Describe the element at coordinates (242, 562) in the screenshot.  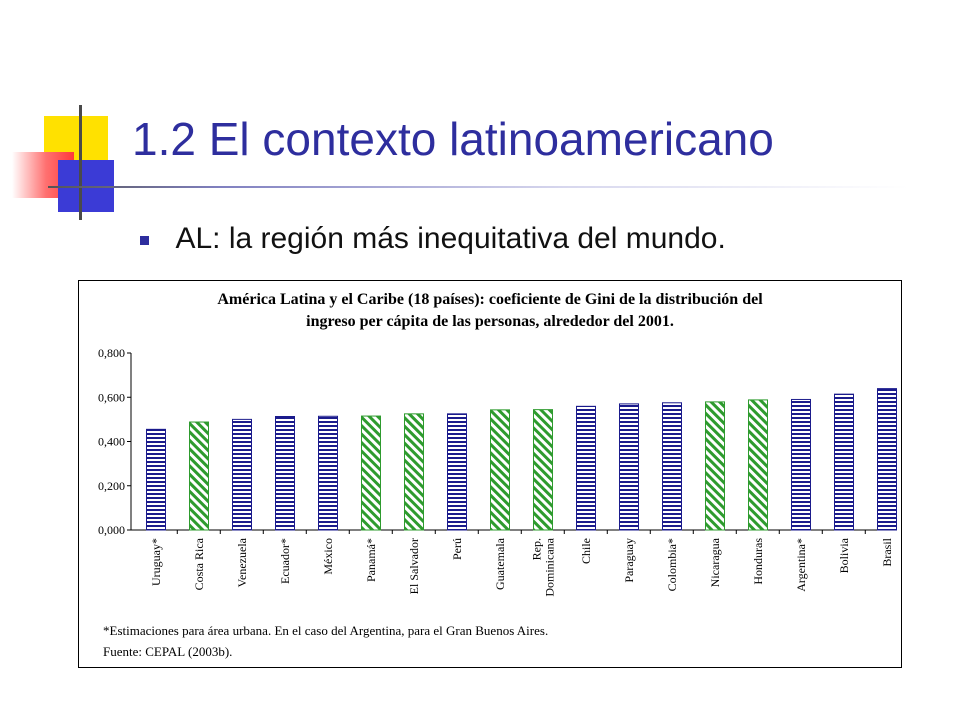
I see `x-tick-label: Venezuela` at that location.